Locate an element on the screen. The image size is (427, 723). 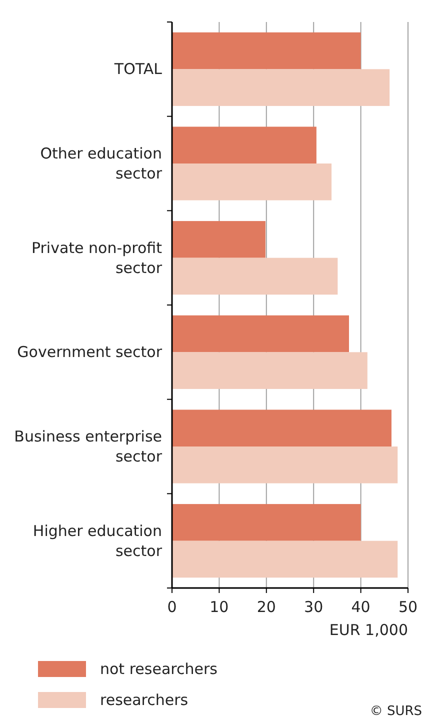
y-tick-label: Private non-profit sector is located at coordinates (97, 257).